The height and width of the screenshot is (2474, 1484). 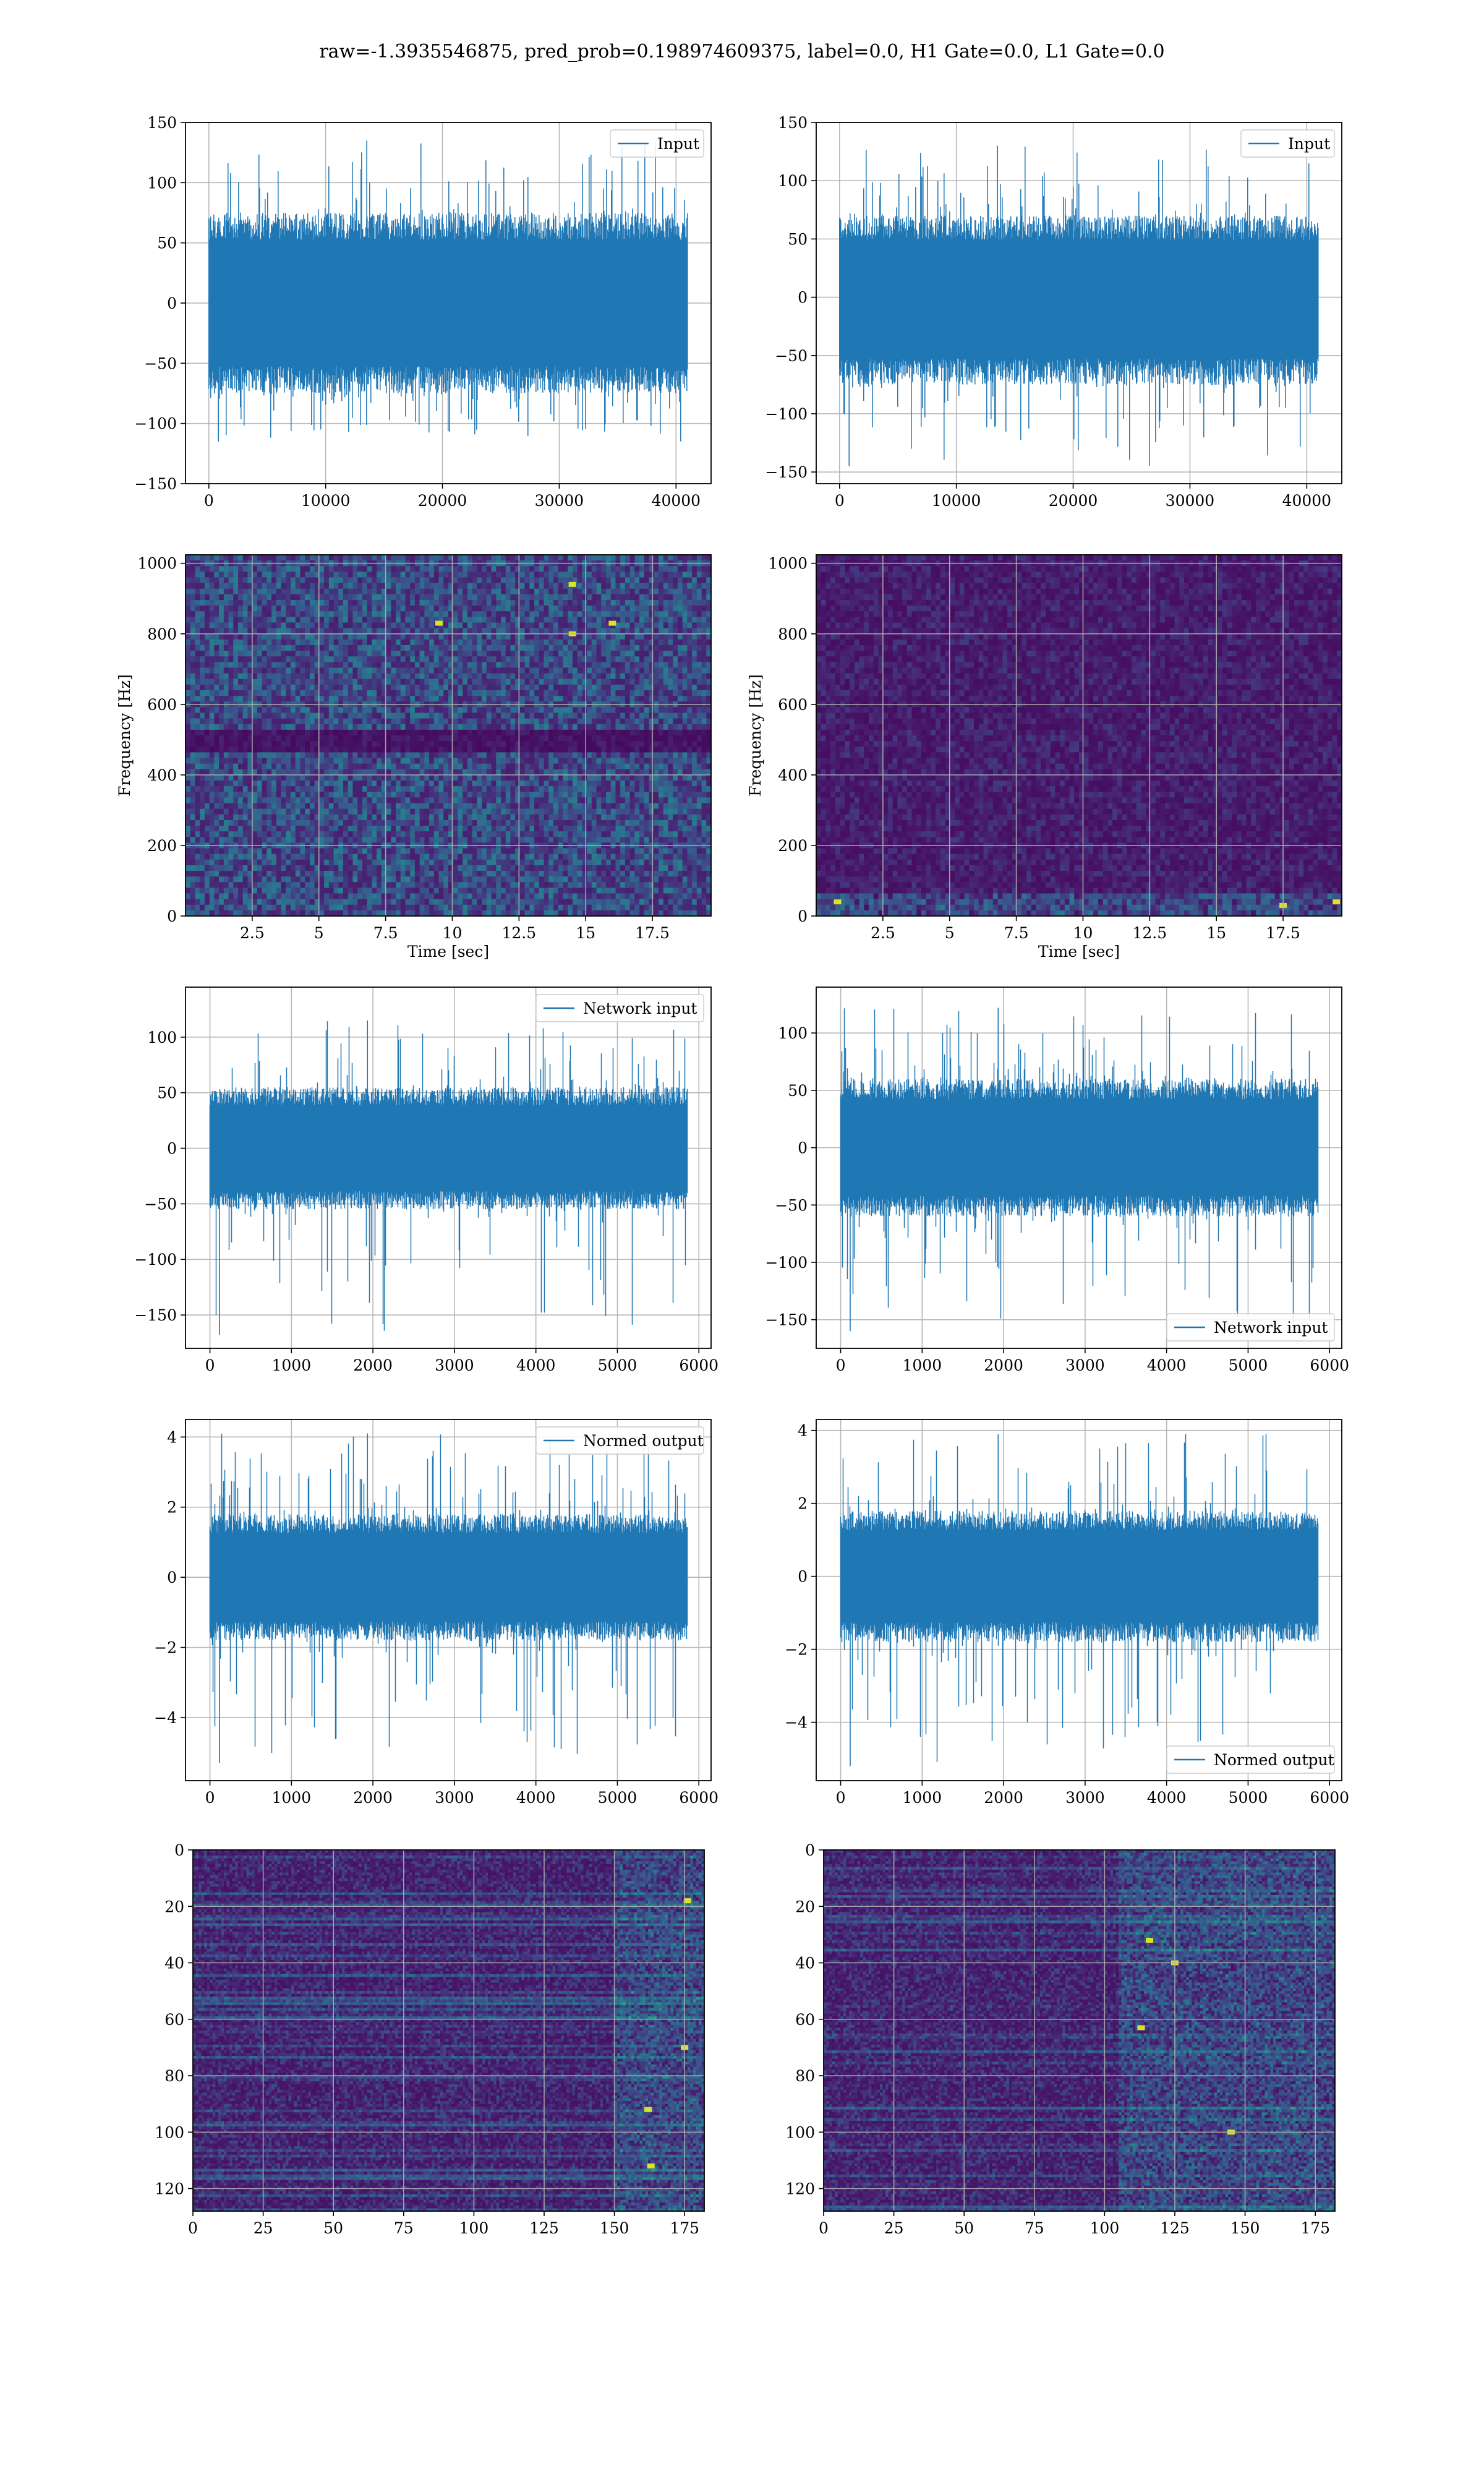 What do you see at coordinates (922, 1798) in the screenshot?
I see `l1-normed-output-xtick-label-1: 1000` at bounding box center [922, 1798].